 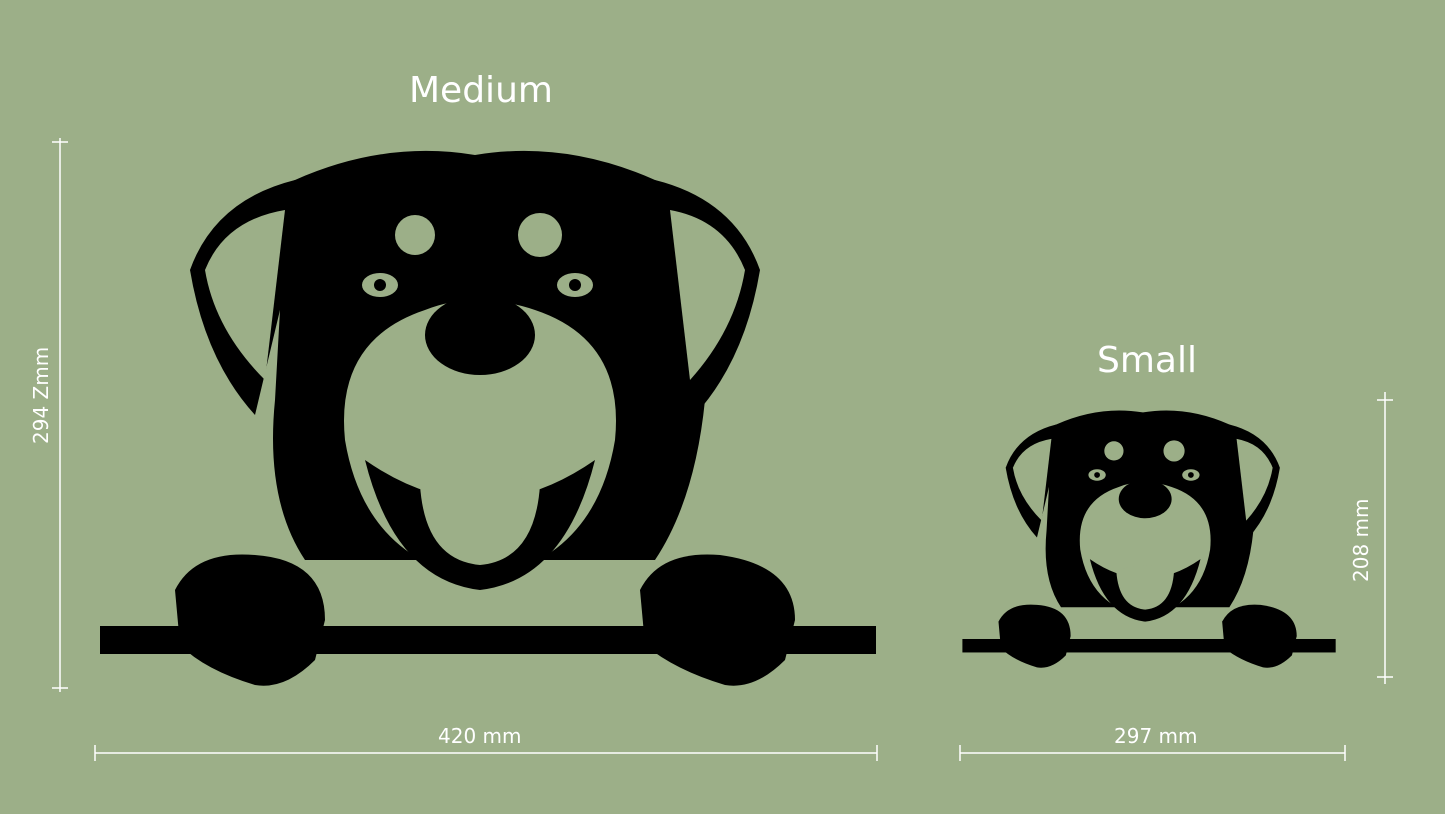 I want to click on small-width-label: 297 mm, so click(x=1156, y=736).